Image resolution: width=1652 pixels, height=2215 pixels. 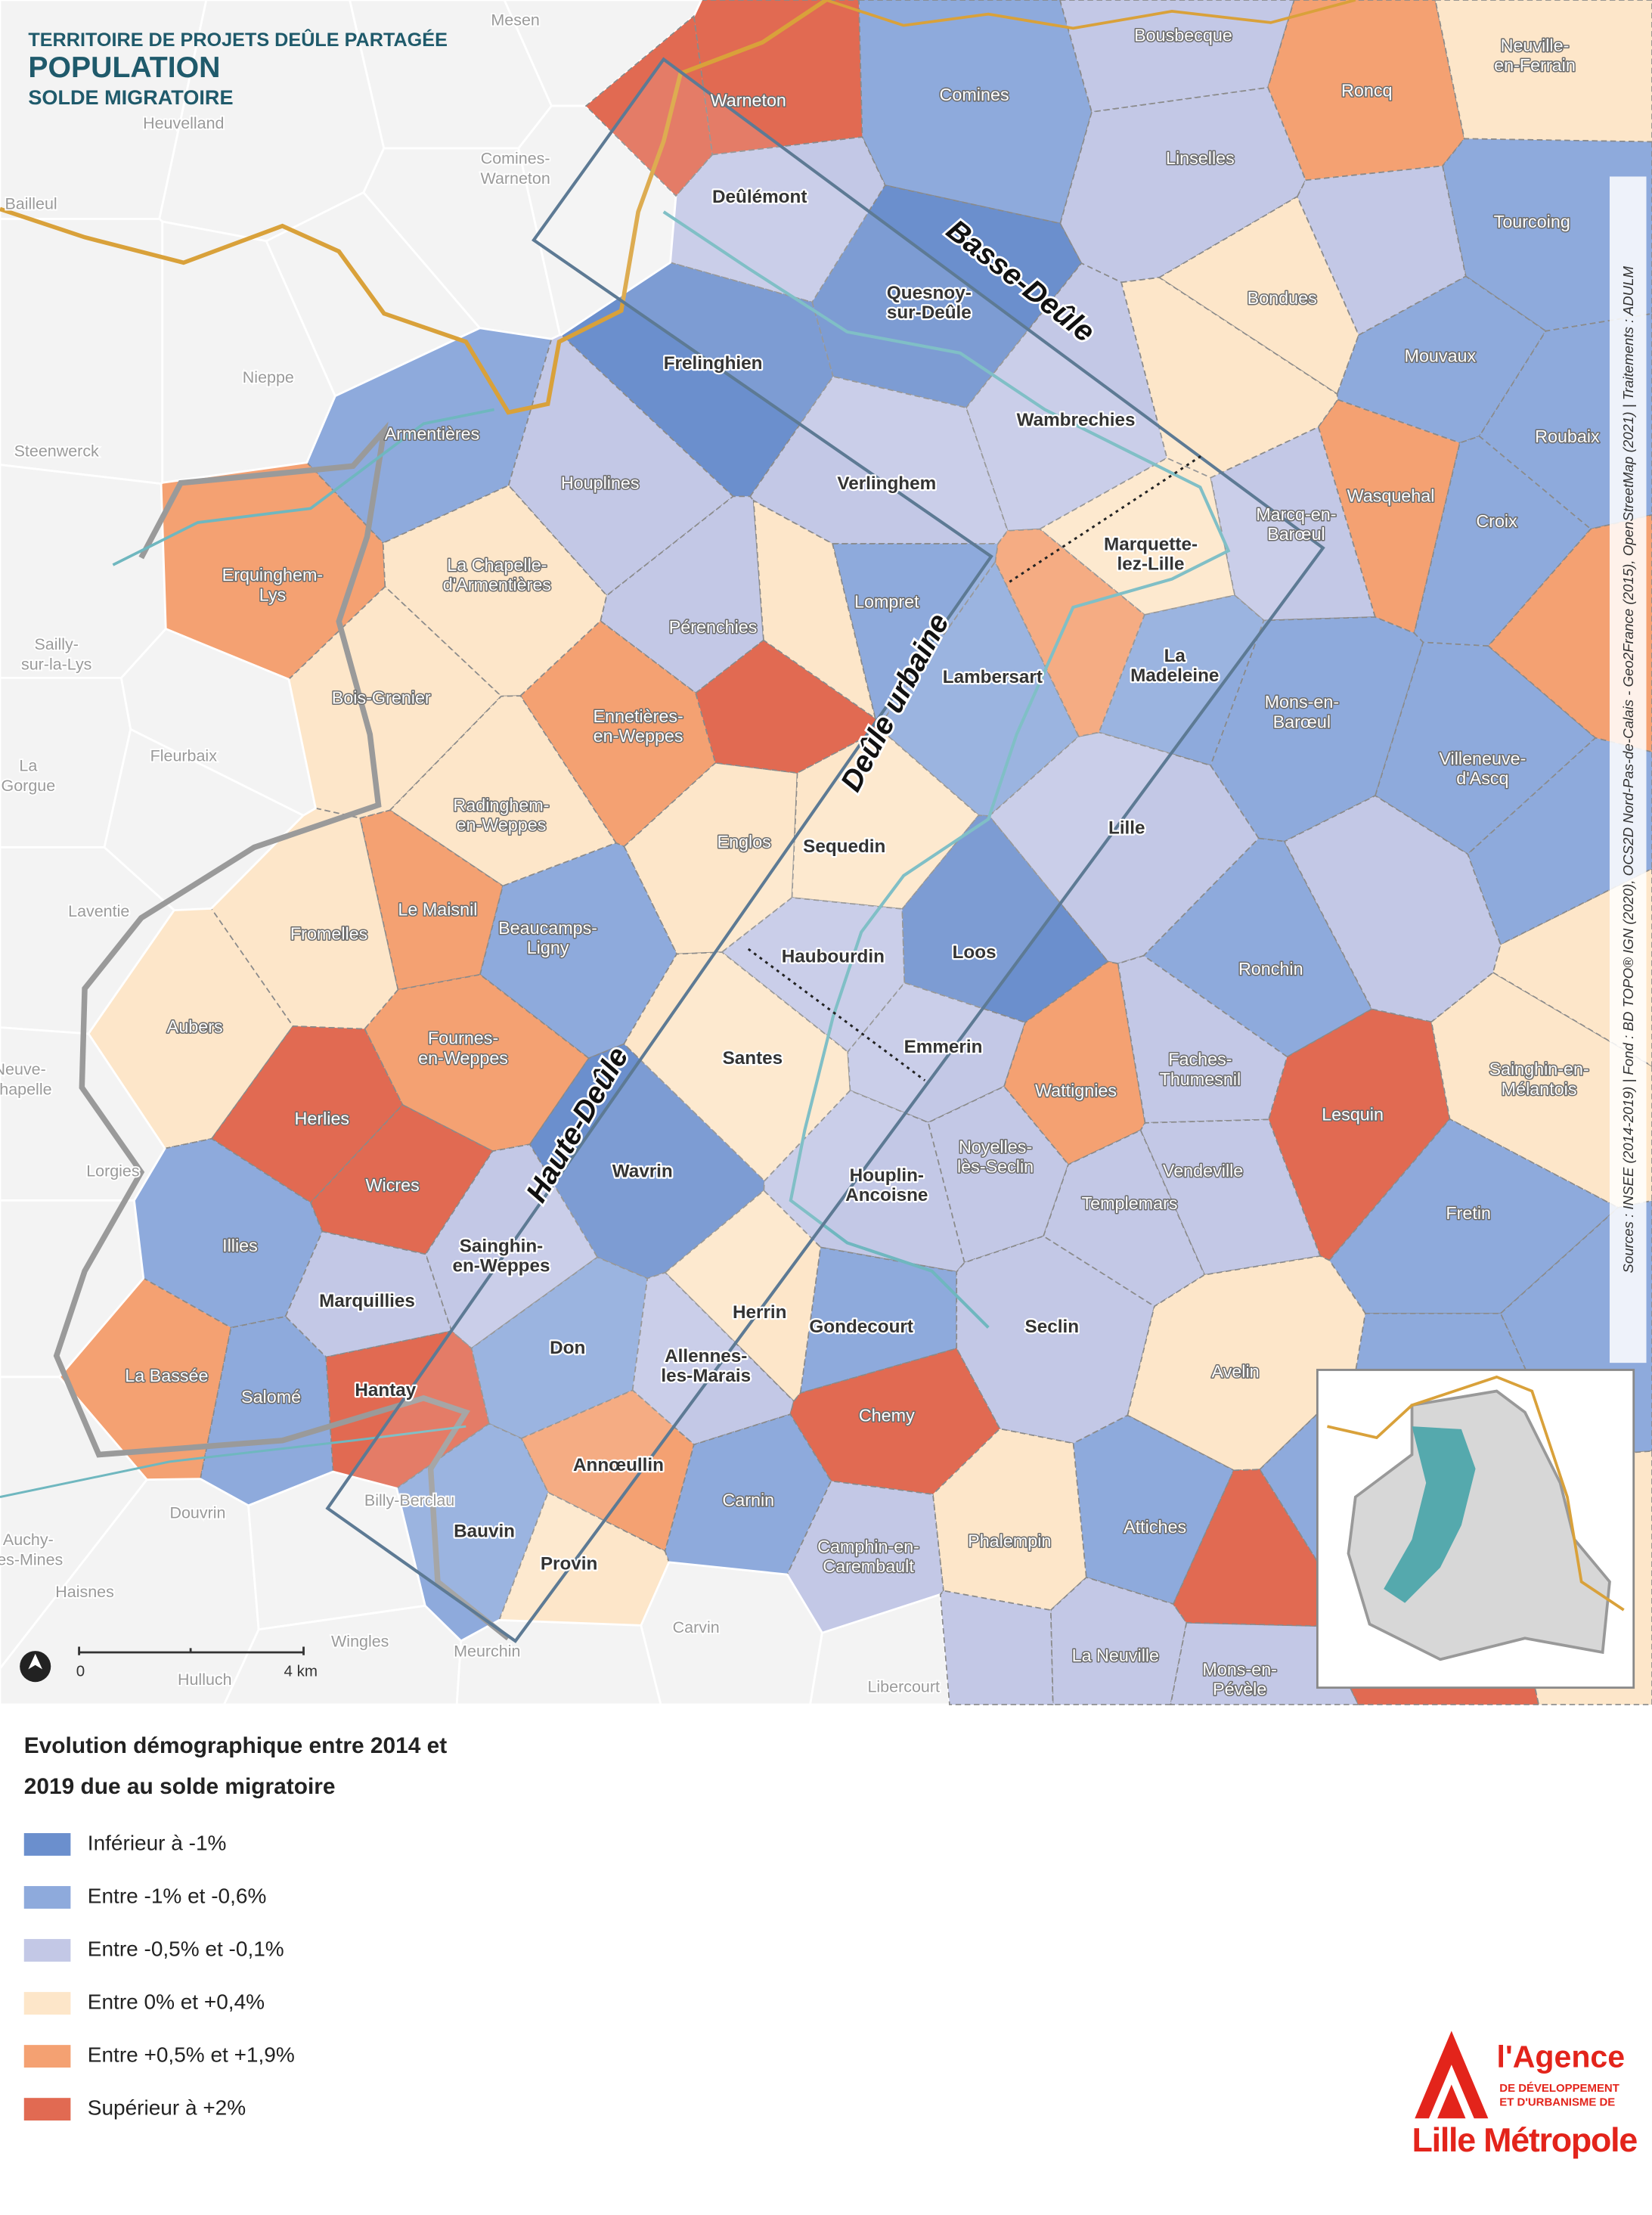 I want to click on commune-label: lès-Seclin, so click(x=996, y=1167).